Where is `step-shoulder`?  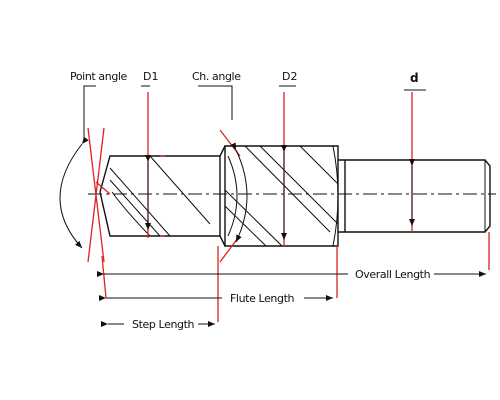
step-shoulder is located at coordinates (222, 196).